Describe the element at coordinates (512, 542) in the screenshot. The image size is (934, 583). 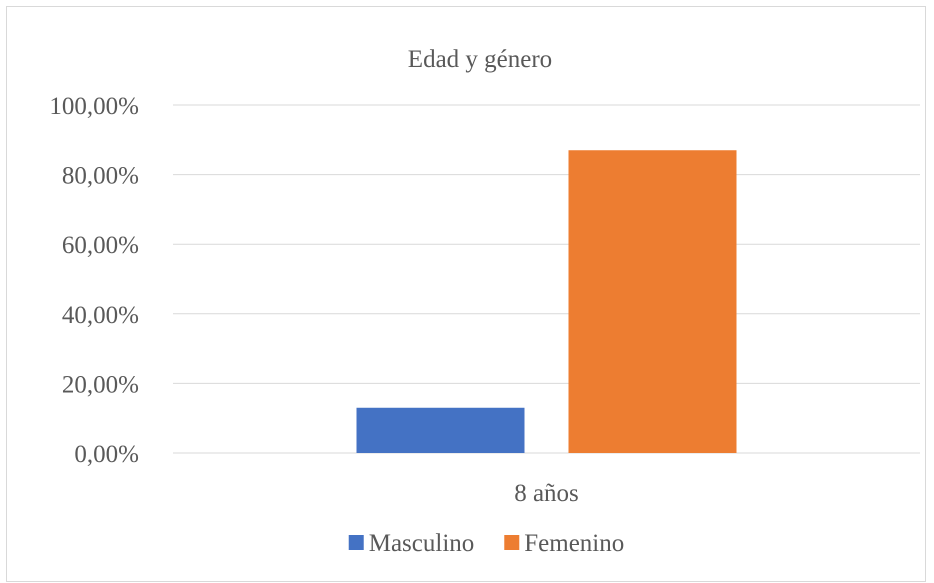
I see `legend-swatch-femenino` at that location.